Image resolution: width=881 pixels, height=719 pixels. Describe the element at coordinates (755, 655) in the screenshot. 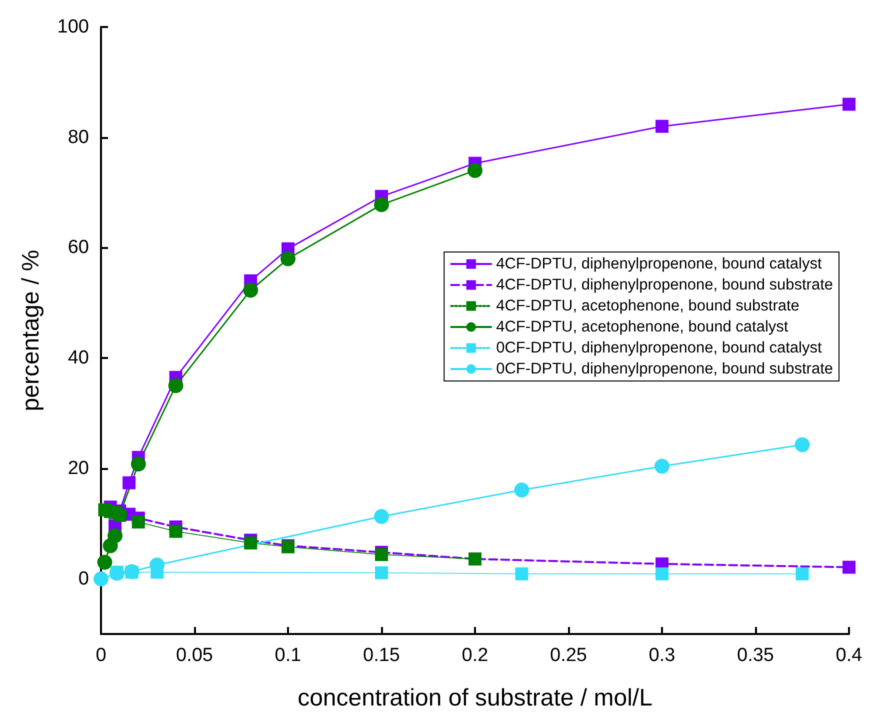

I see `x-tick-label: 0.35` at that location.